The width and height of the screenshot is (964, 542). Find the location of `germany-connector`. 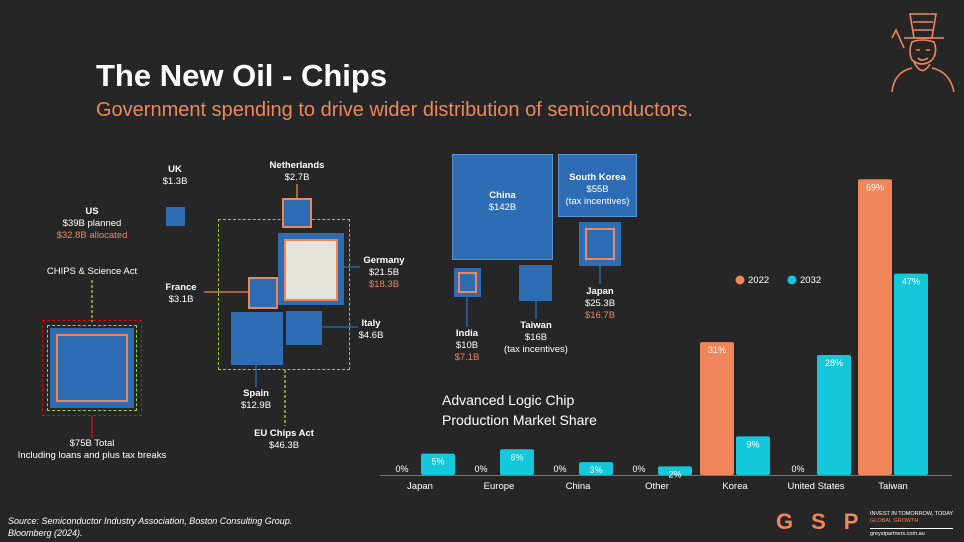

germany-connector is located at coordinates (352, 267).